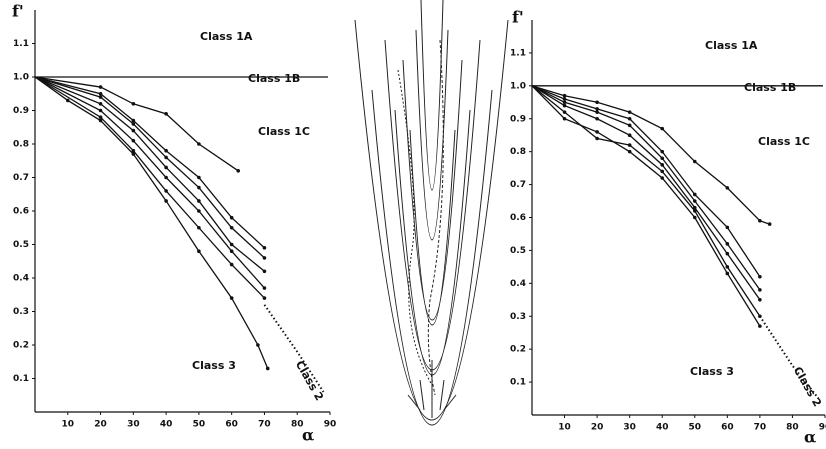 This screenshot has height=449, width=826. I want to click on annotation: Class 1A, so click(226, 36).